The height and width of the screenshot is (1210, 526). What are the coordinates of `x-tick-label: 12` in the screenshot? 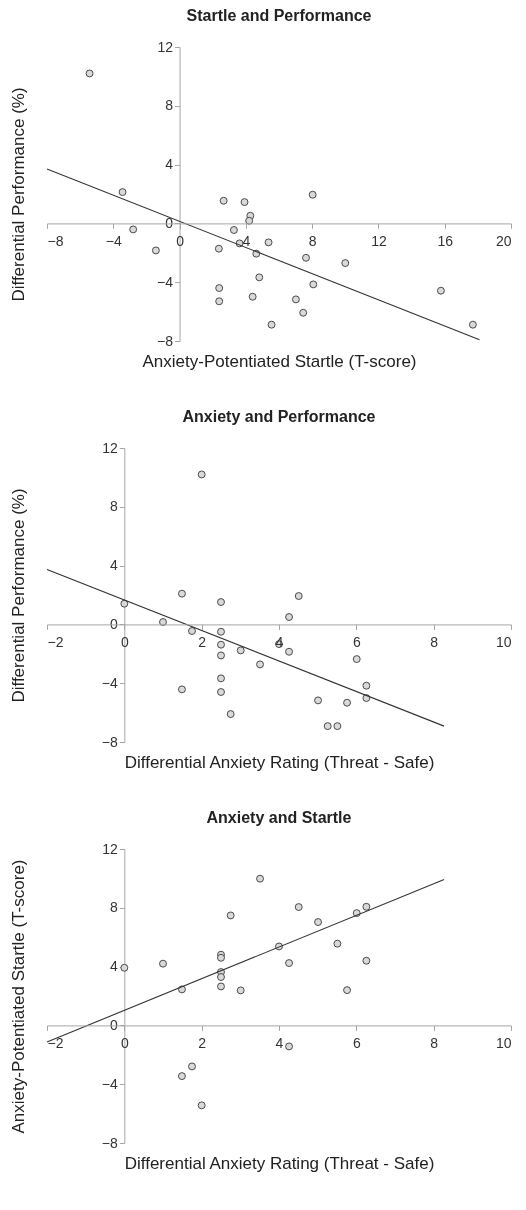 It's located at (379, 240).